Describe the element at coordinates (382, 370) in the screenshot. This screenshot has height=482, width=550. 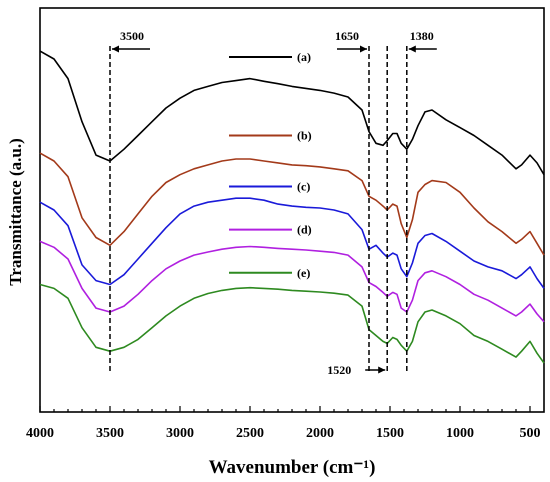
I see `ann-1520-arrow-head` at that location.